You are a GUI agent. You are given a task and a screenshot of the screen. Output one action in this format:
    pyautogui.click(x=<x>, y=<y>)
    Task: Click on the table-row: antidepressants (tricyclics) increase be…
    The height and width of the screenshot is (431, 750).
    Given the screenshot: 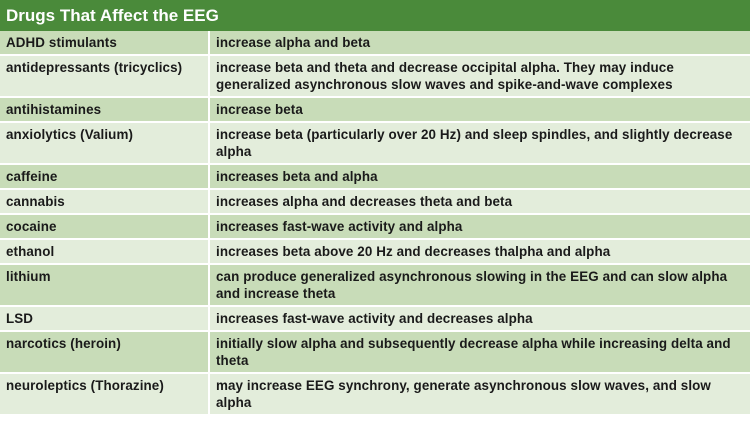 What is the action you would take?
    pyautogui.click(x=375, y=76)
    